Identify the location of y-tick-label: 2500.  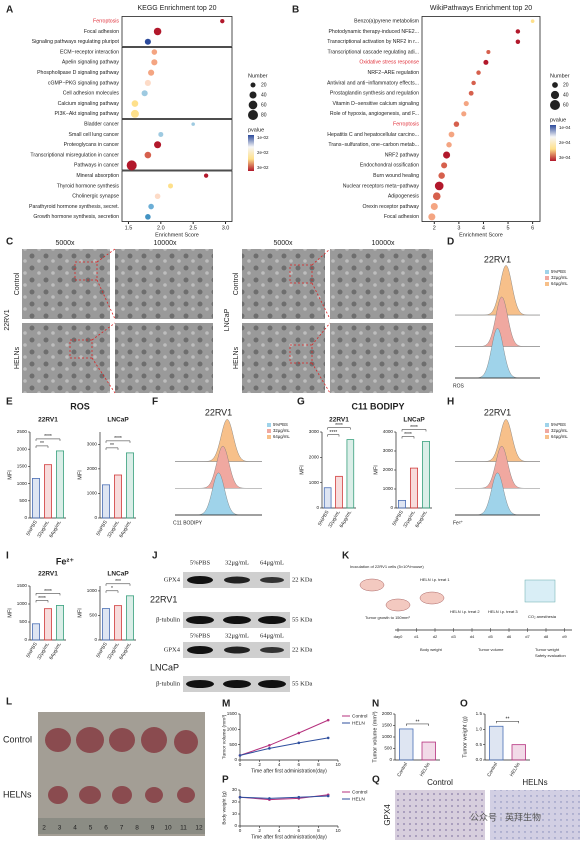
(22, 431).